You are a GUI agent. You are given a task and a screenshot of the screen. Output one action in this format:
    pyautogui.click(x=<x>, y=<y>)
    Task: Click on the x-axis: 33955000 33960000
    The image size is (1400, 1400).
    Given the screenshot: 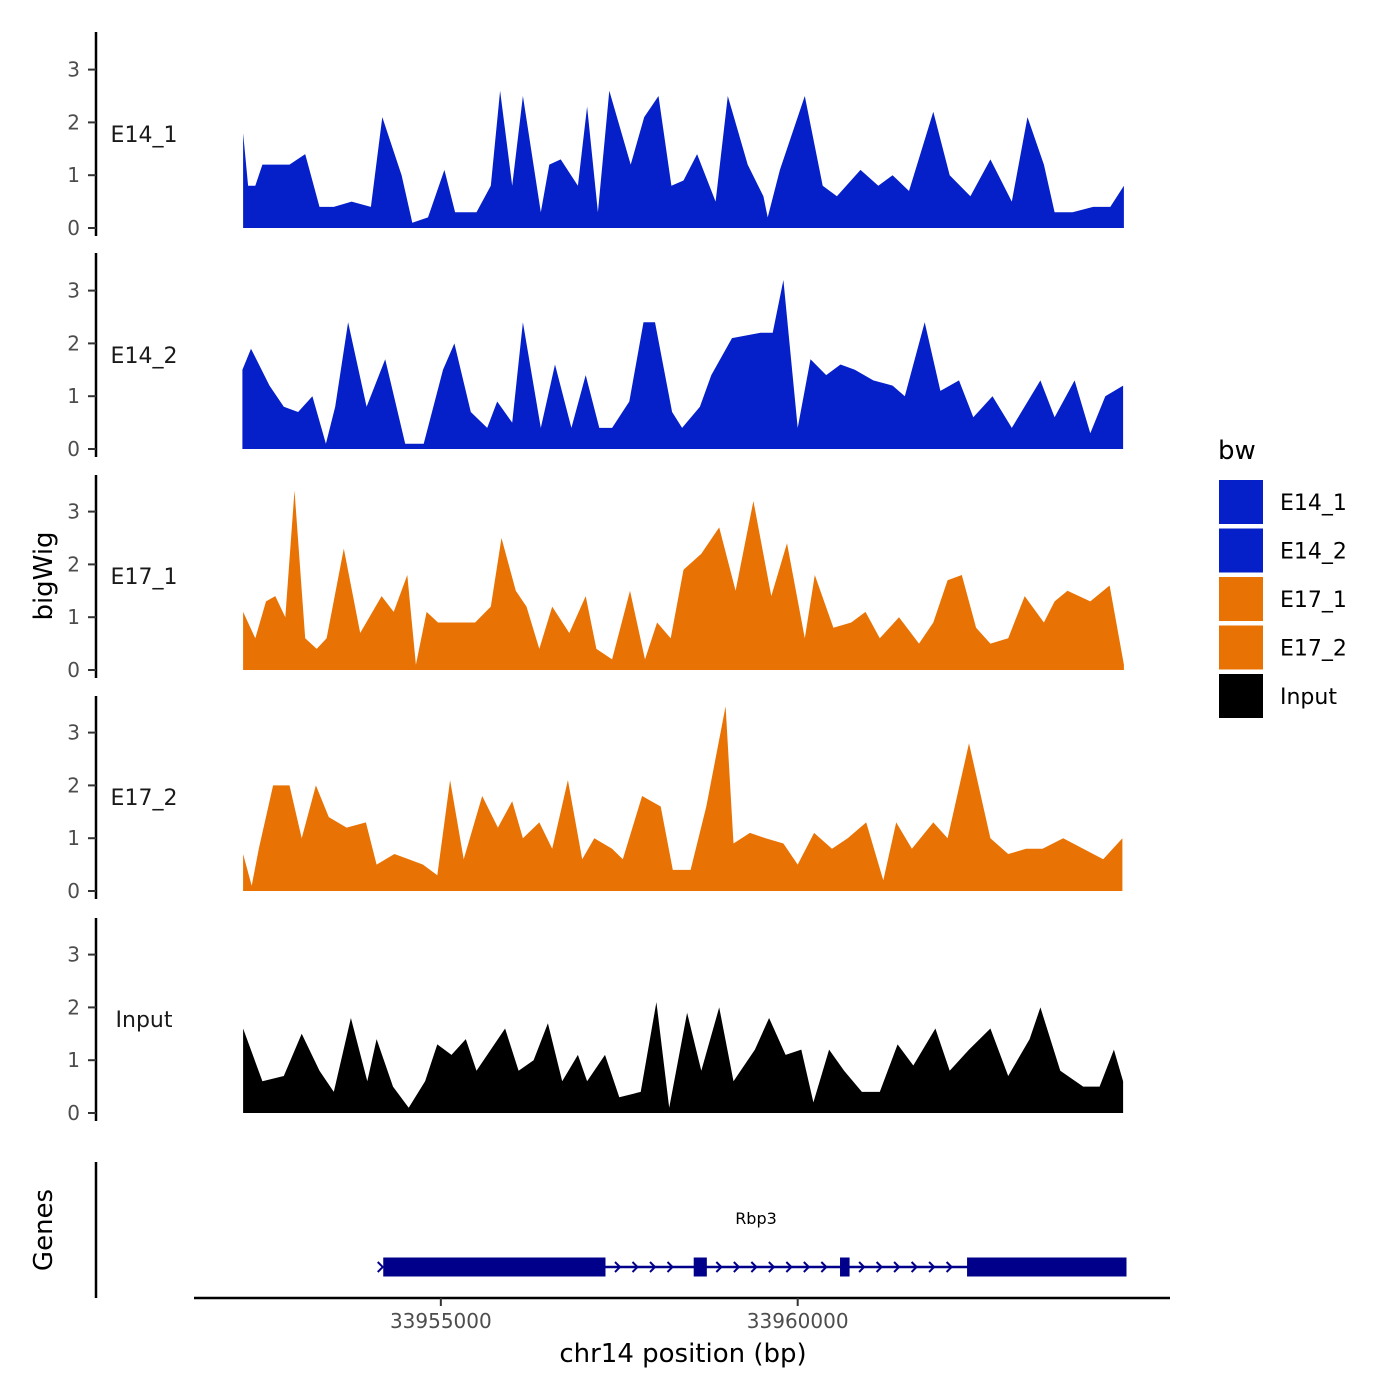 What is the action you would take?
    pyautogui.click(x=682, y=1314)
    